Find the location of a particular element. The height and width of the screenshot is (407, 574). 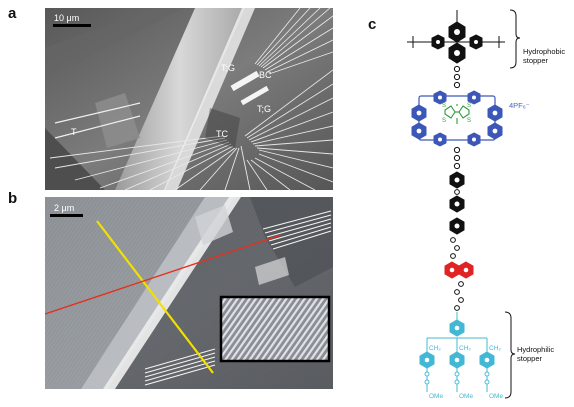

panel-b-red-line is located at coordinates (163, 274).